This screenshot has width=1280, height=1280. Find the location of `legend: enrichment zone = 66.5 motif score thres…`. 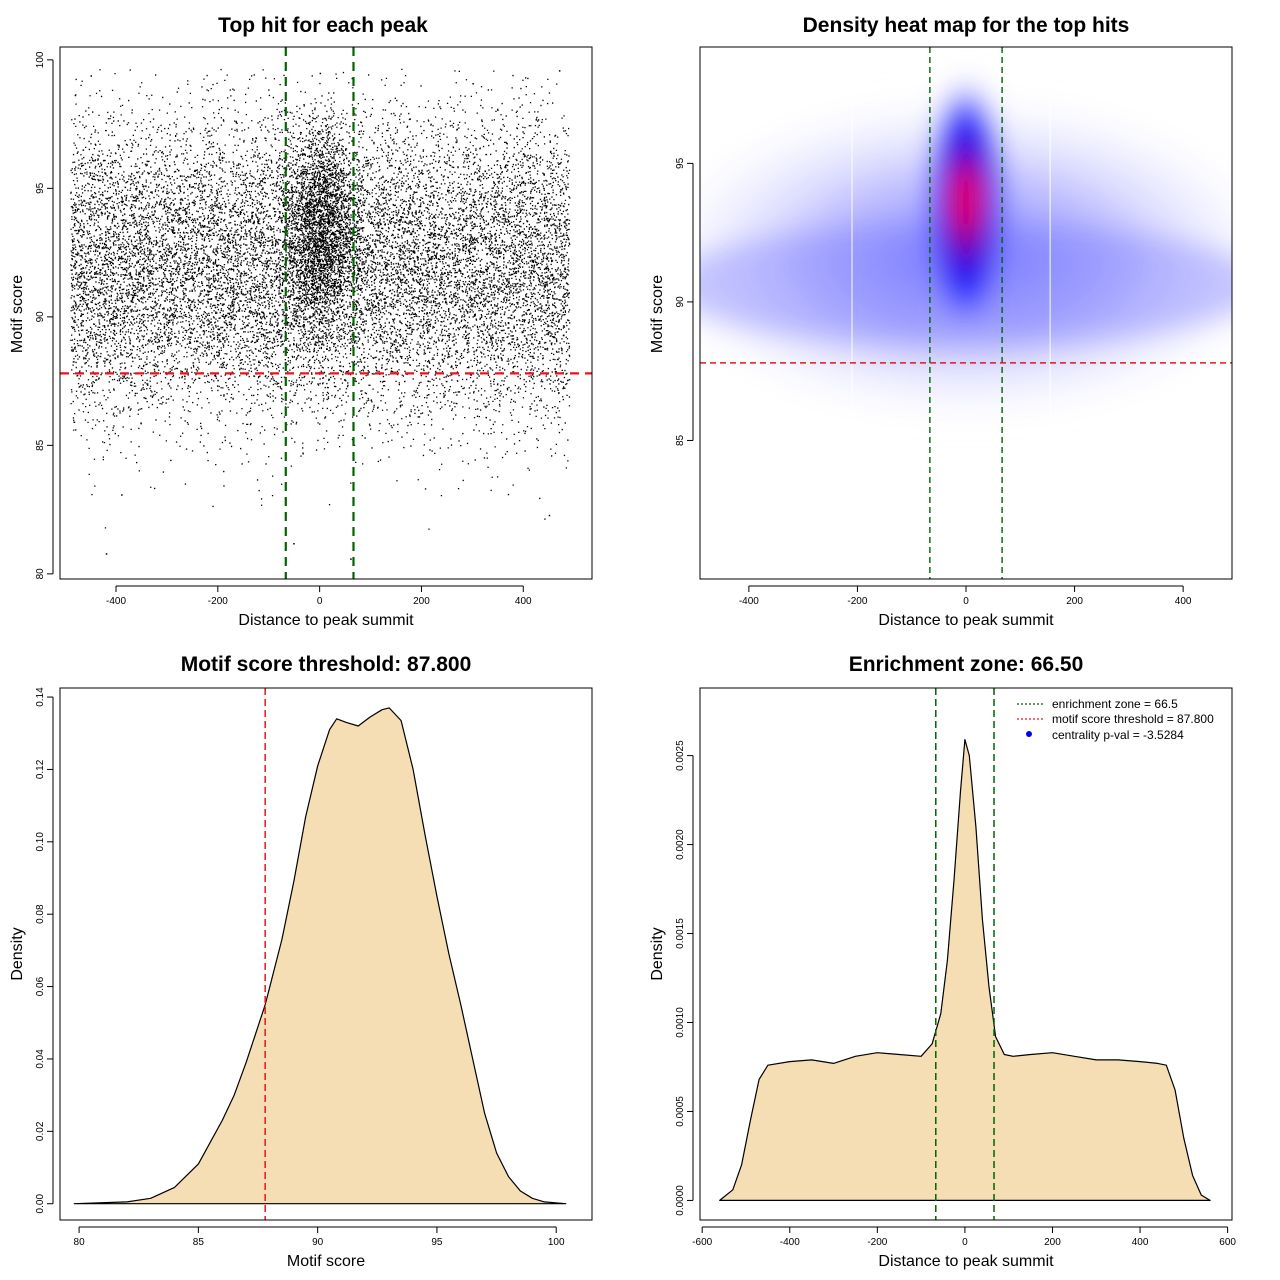

legend: enrichment zone = 66.5 motif score thres… is located at coordinates (1115, 719).